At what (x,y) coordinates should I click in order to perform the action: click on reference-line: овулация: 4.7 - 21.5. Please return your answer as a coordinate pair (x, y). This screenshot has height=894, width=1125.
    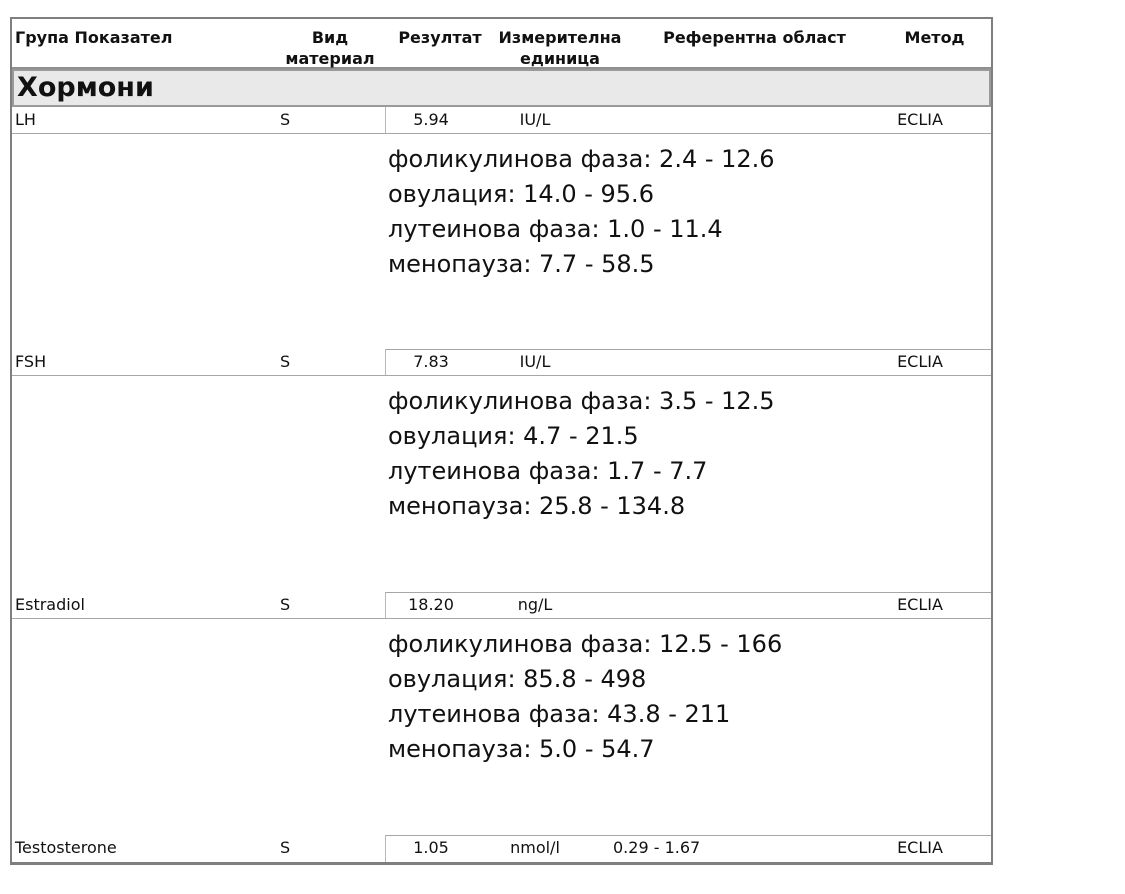
    Looking at the image, I should click on (513, 436).